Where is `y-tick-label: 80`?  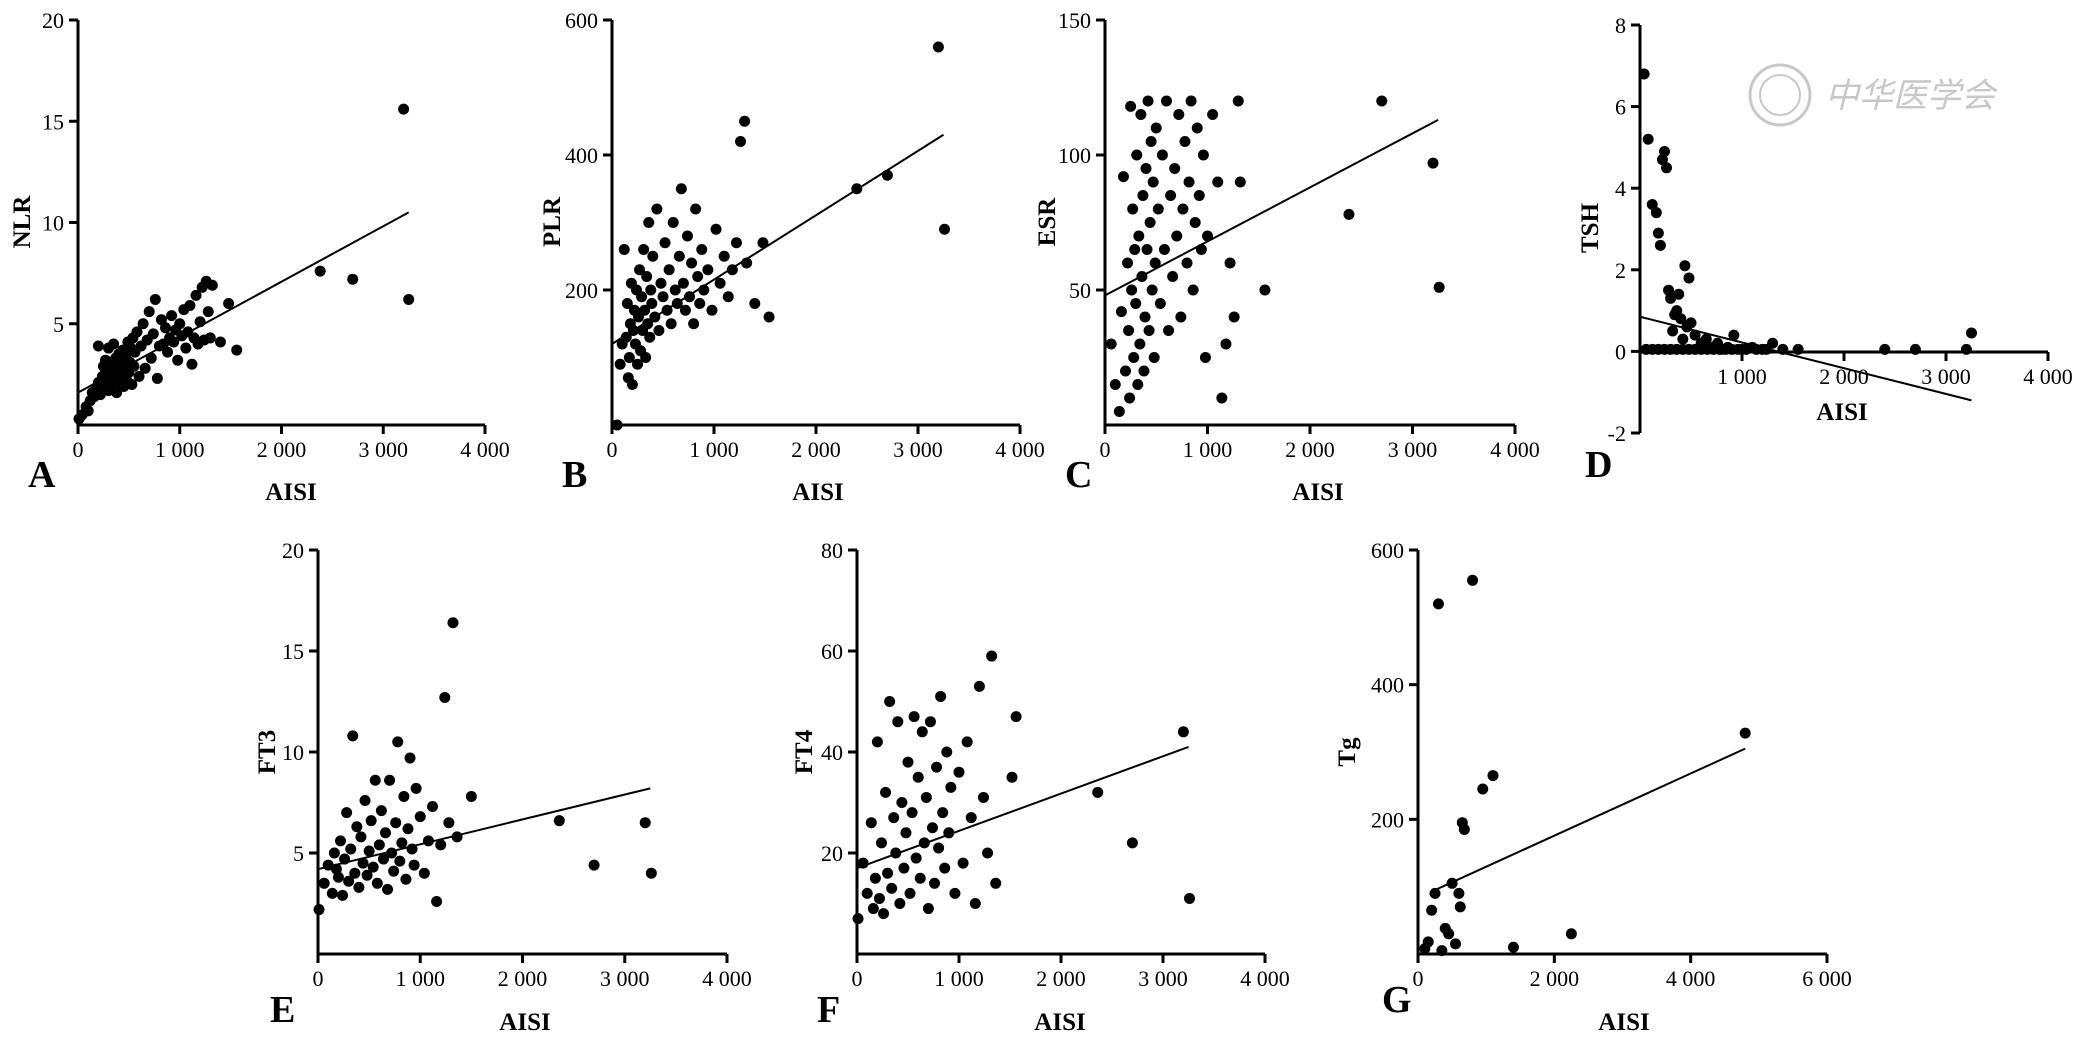
y-tick-label: 80 is located at coordinates (832, 550).